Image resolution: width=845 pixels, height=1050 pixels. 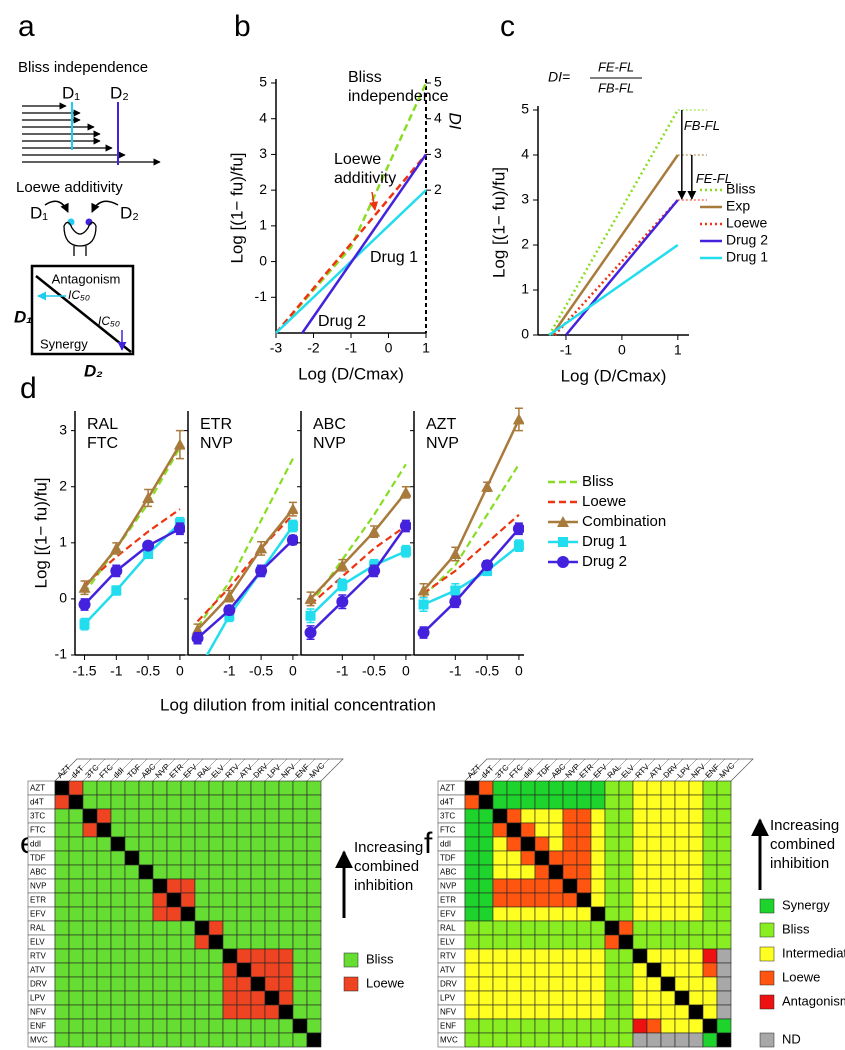 I want to click on legend-swatch, so click(x=767, y=954).